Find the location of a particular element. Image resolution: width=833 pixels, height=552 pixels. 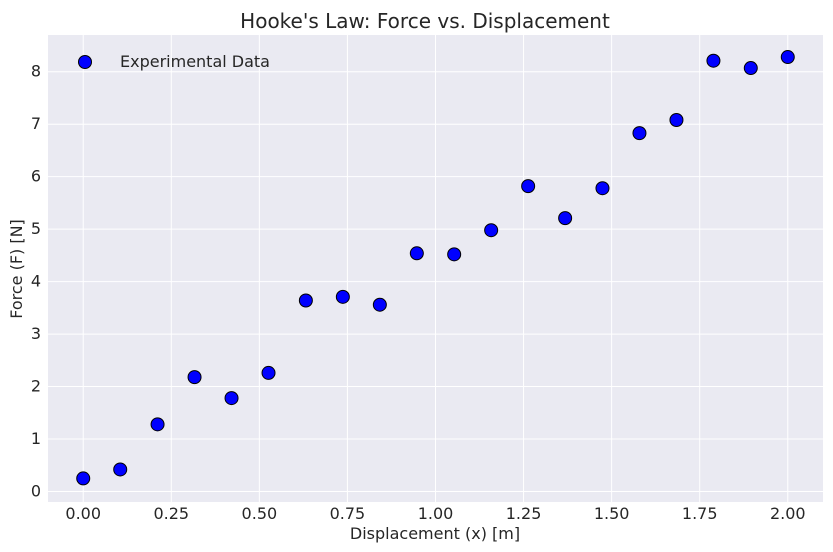

x-axis-label: Displacement (x) [m] is located at coordinates (435, 533).